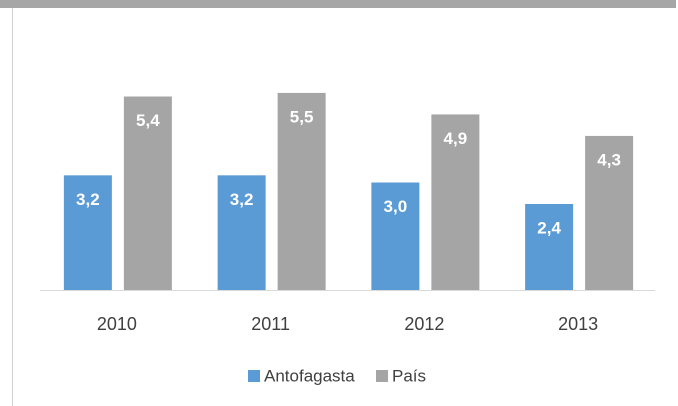 This screenshot has height=406, width=678. What do you see at coordinates (609, 159) in the screenshot?
I see `value-label: 4,3` at bounding box center [609, 159].